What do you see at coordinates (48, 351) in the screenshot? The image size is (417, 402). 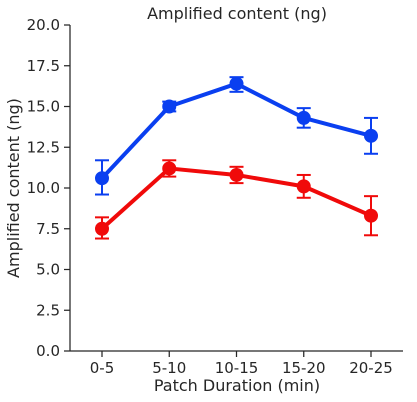 I see `y-tick-label: 0.0` at bounding box center [48, 351].